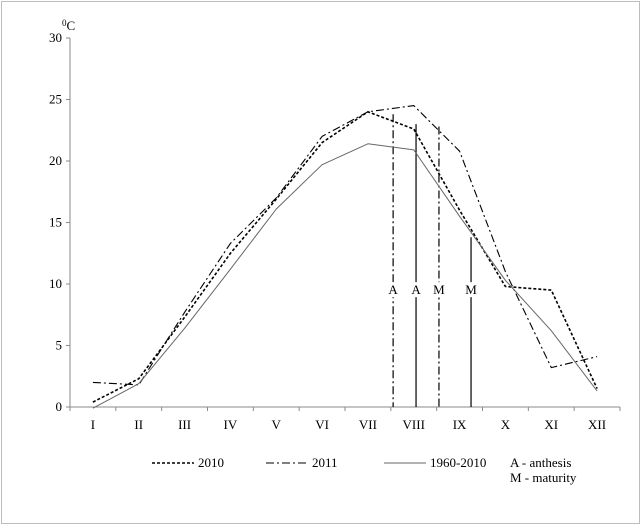 The width and height of the screenshot is (643, 527). What do you see at coordinates (458, 462) in the screenshot?
I see `legend-label: 1960-2010` at bounding box center [458, 462].